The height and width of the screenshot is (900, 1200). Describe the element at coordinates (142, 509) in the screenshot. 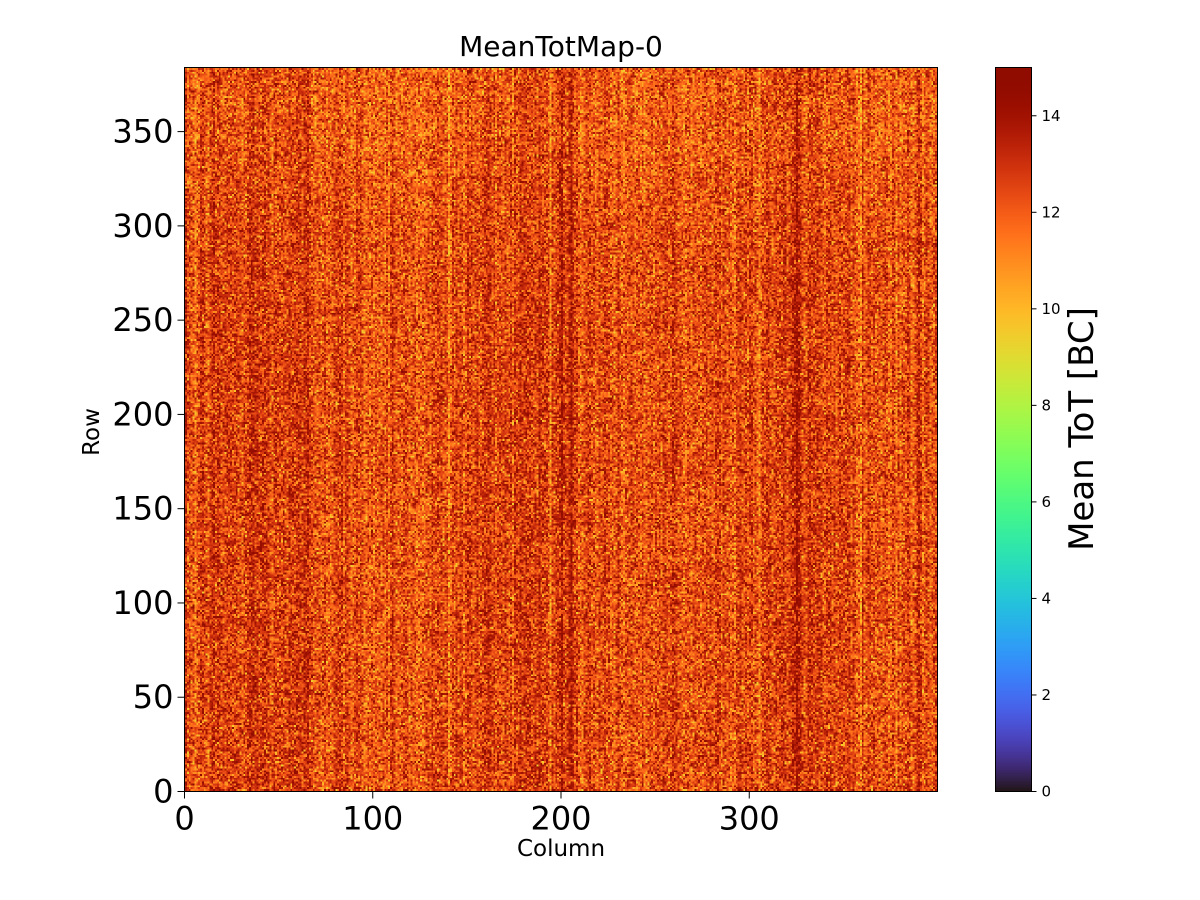

I see `y-tick-label: 150` at that location.